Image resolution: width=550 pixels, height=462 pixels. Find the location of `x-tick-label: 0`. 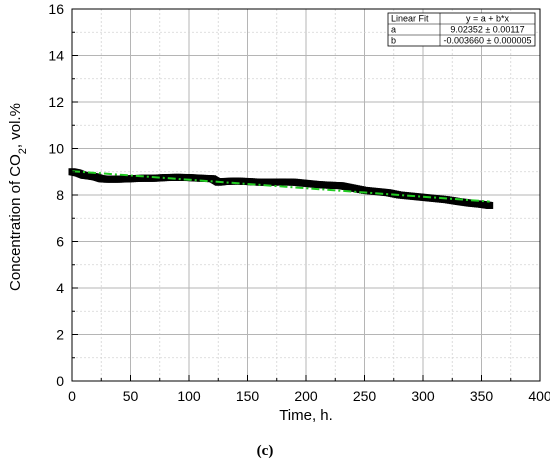

x-tick-label: 0 is located at coordinates (72, 396).